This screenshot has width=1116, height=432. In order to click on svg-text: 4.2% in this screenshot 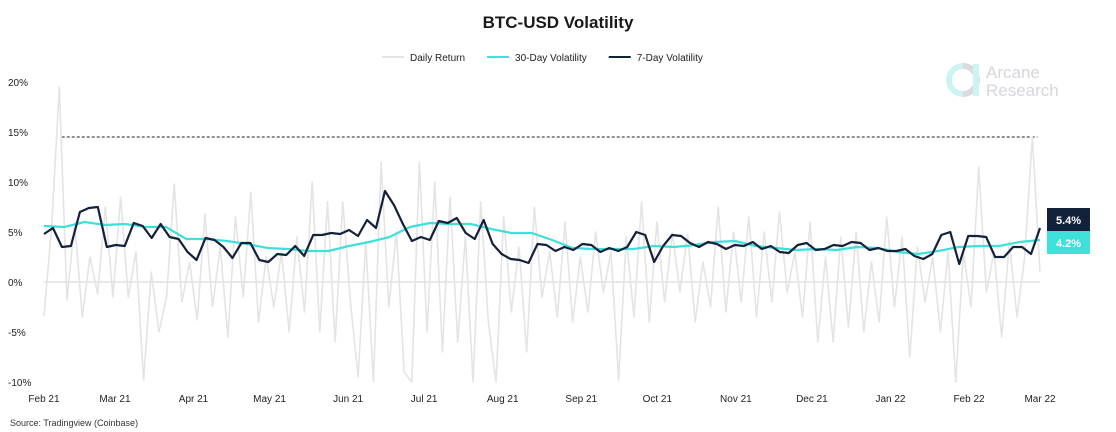, I will do `click(1068, 244)`.